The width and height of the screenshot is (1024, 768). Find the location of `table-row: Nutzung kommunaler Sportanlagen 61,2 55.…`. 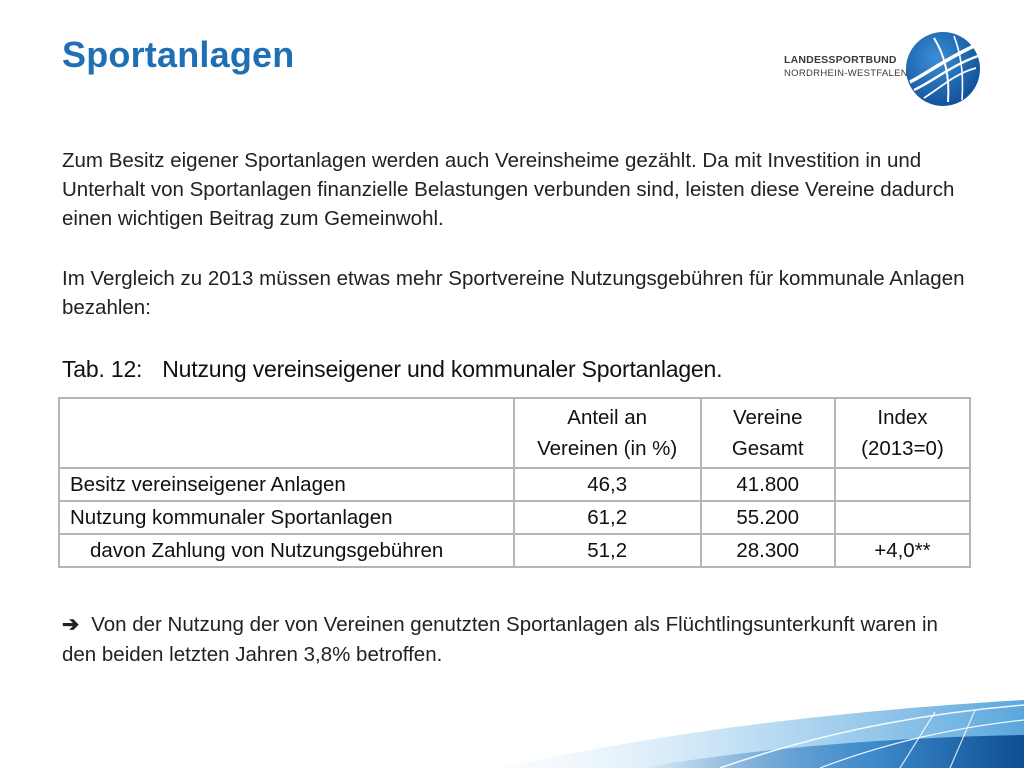

table-row: Nutzung kommunaler Sportanlagen 61,2 55.… is located at coordinates (515, 517).